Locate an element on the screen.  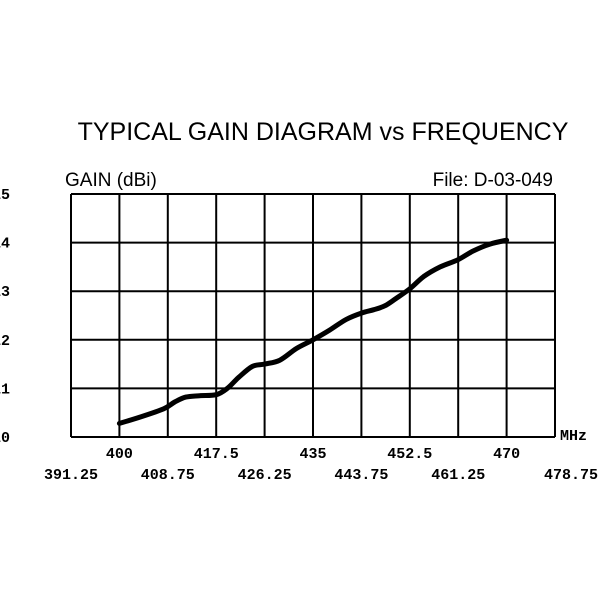
y-tick-label: 10 is located at coordinates (5, 438).